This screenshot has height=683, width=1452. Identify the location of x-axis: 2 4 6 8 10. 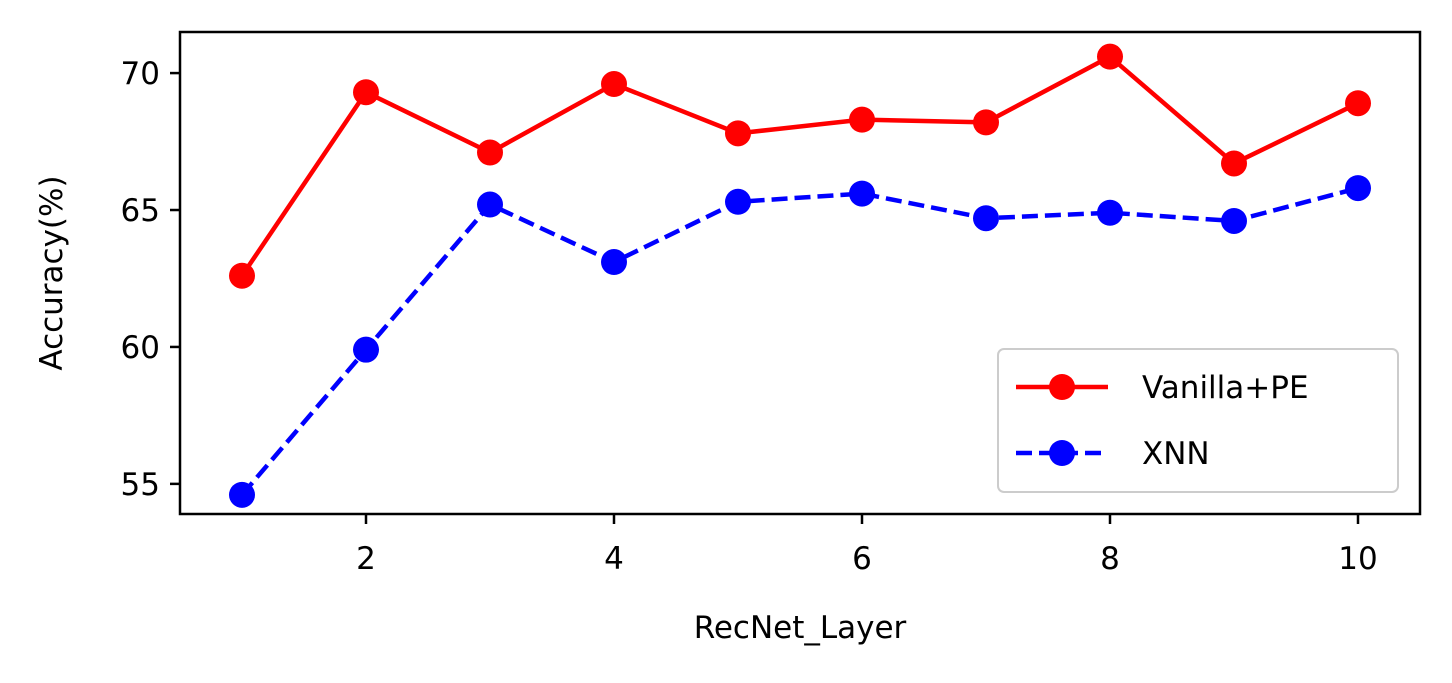
(867, 545).